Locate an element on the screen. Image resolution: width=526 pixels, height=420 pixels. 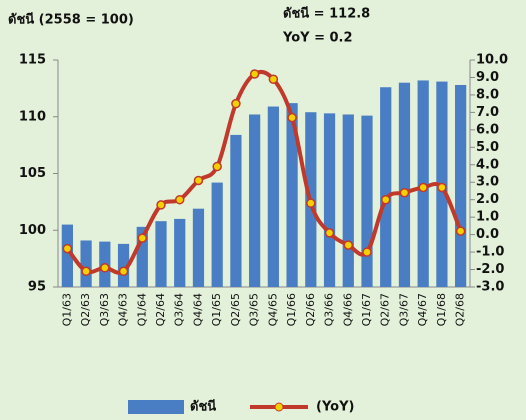
x-tick-label: Q1/66 is located at coordinates (291, 309).